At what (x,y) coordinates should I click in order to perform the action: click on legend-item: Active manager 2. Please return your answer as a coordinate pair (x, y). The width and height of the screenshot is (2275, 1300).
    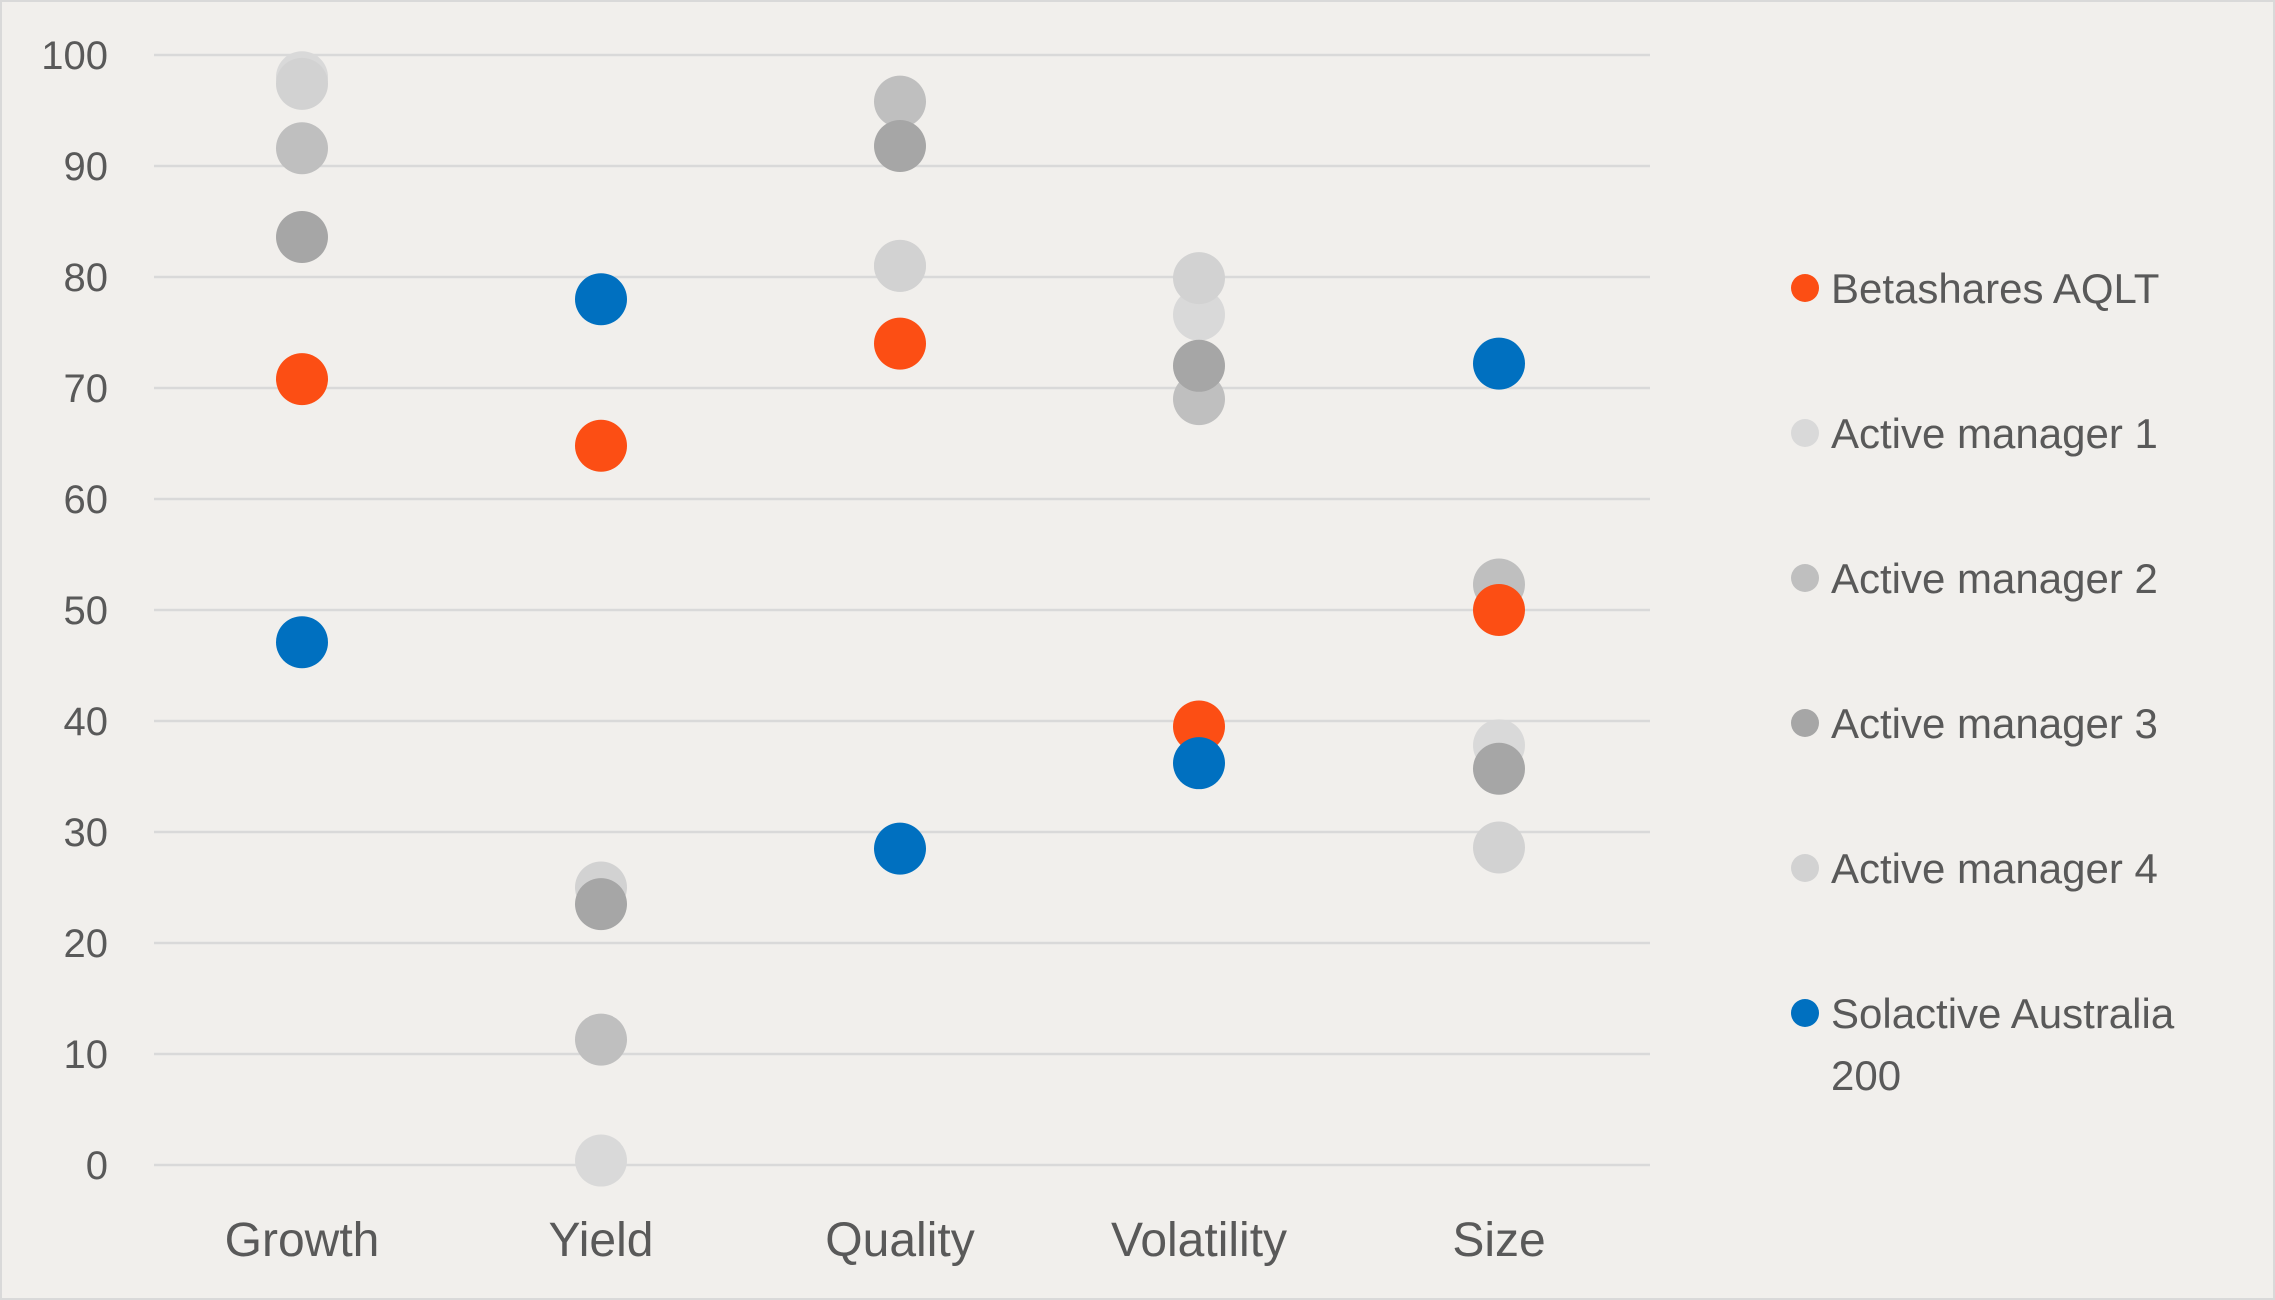
    Looking at the image, I should click on (1974, 578).